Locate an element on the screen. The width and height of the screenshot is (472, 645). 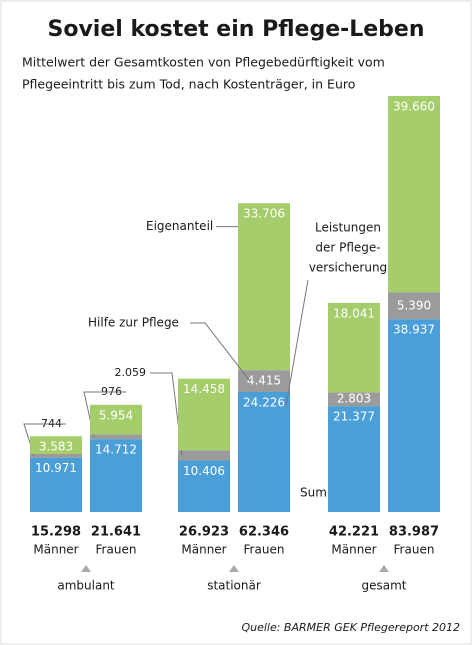
total-label: 15.298 is located at coordinates (56, 532).